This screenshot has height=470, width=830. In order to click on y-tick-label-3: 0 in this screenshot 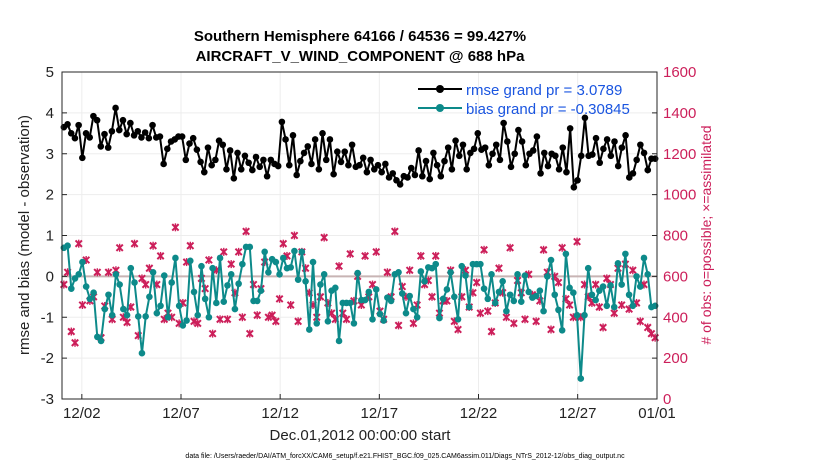, I will do `click(50, 276)`.